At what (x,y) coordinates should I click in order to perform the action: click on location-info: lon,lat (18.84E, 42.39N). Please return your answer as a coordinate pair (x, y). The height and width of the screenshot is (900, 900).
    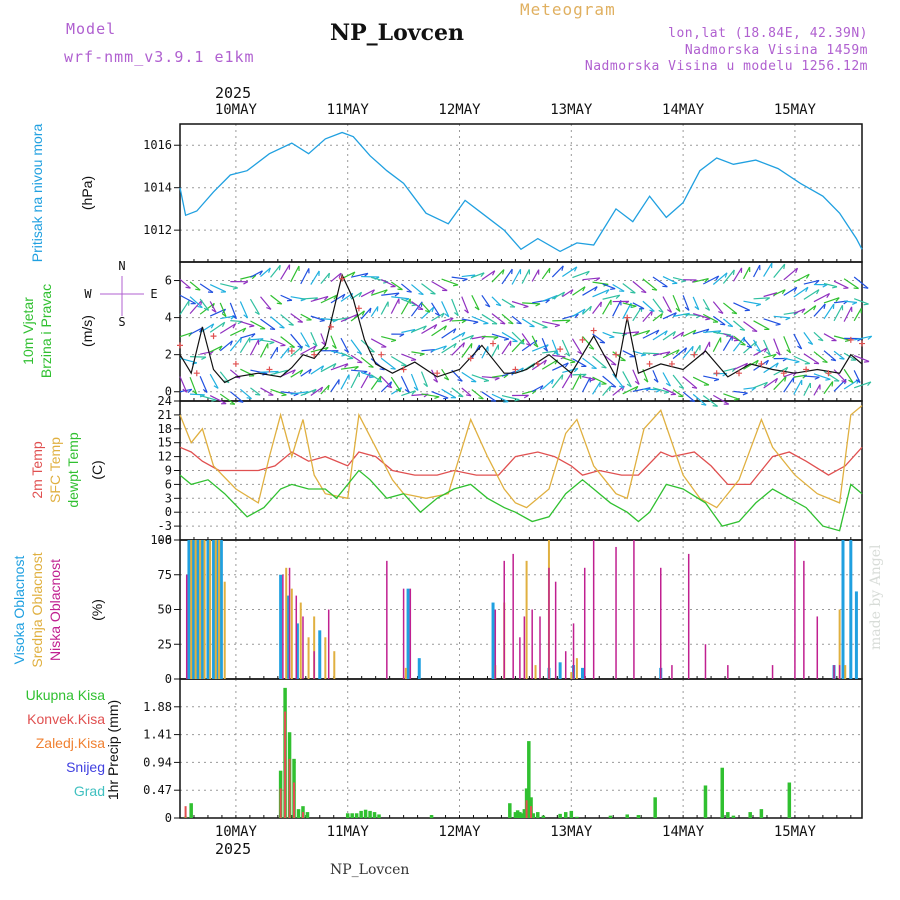
    Looking at the image, I should click on (768, 33).